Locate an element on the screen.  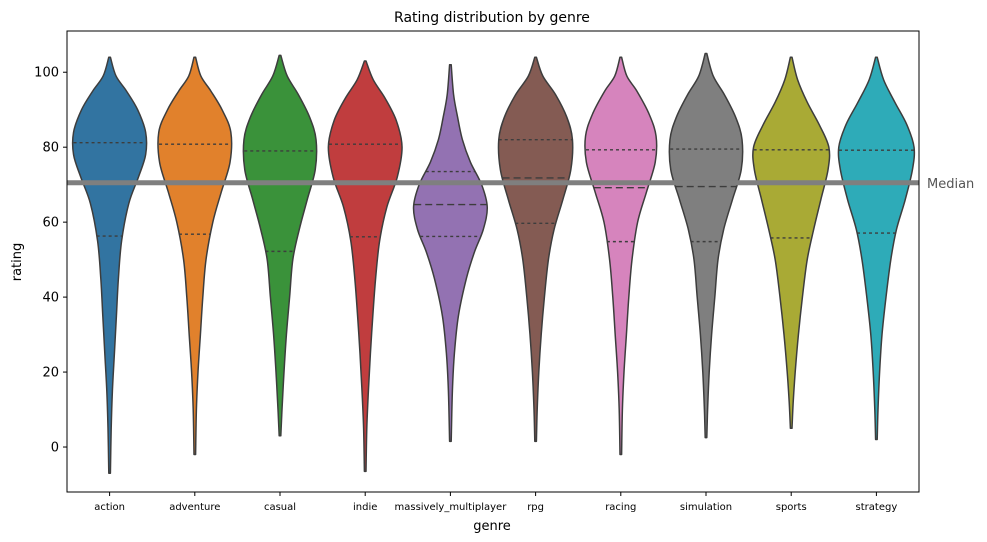
x-tick-label: strategy is located at coordinates (877, 507).